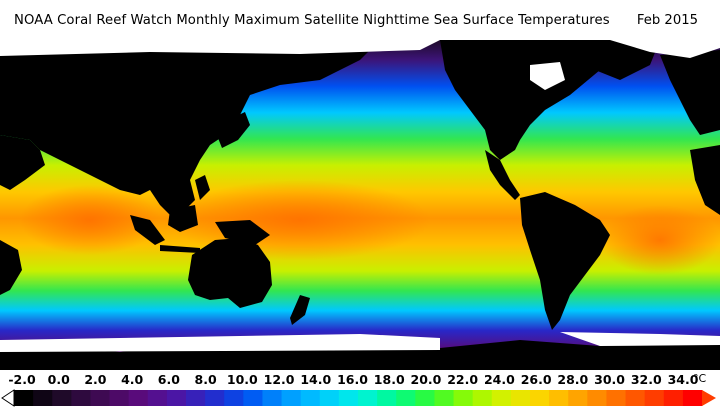 The height and width of the screenshot is (411, 720). Describe the element at coordinates (58, 379) in the screenshot. I see `colorbar-tick-label: 0.0` at that location.